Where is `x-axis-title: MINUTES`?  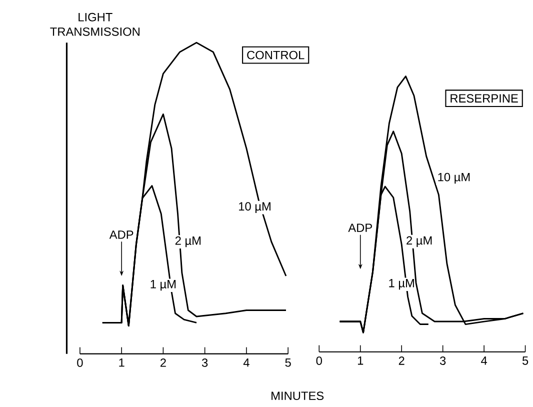 x-axis-title: MINUTES is located at coordinates (298, 395).